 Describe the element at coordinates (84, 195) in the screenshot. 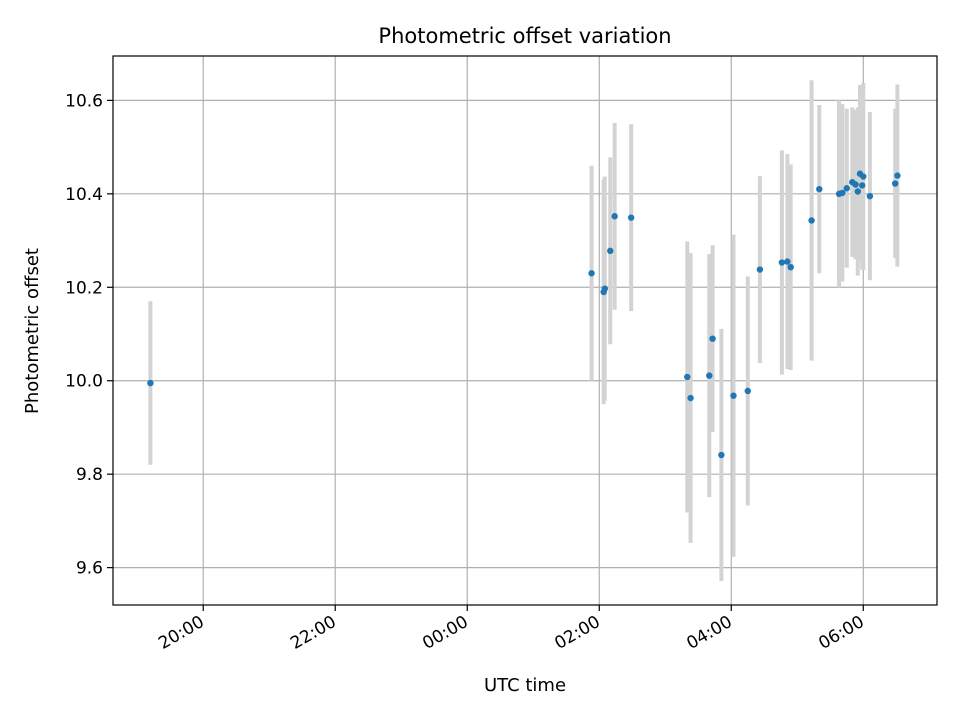

I see `y-tick-label: 10.4` at that location.